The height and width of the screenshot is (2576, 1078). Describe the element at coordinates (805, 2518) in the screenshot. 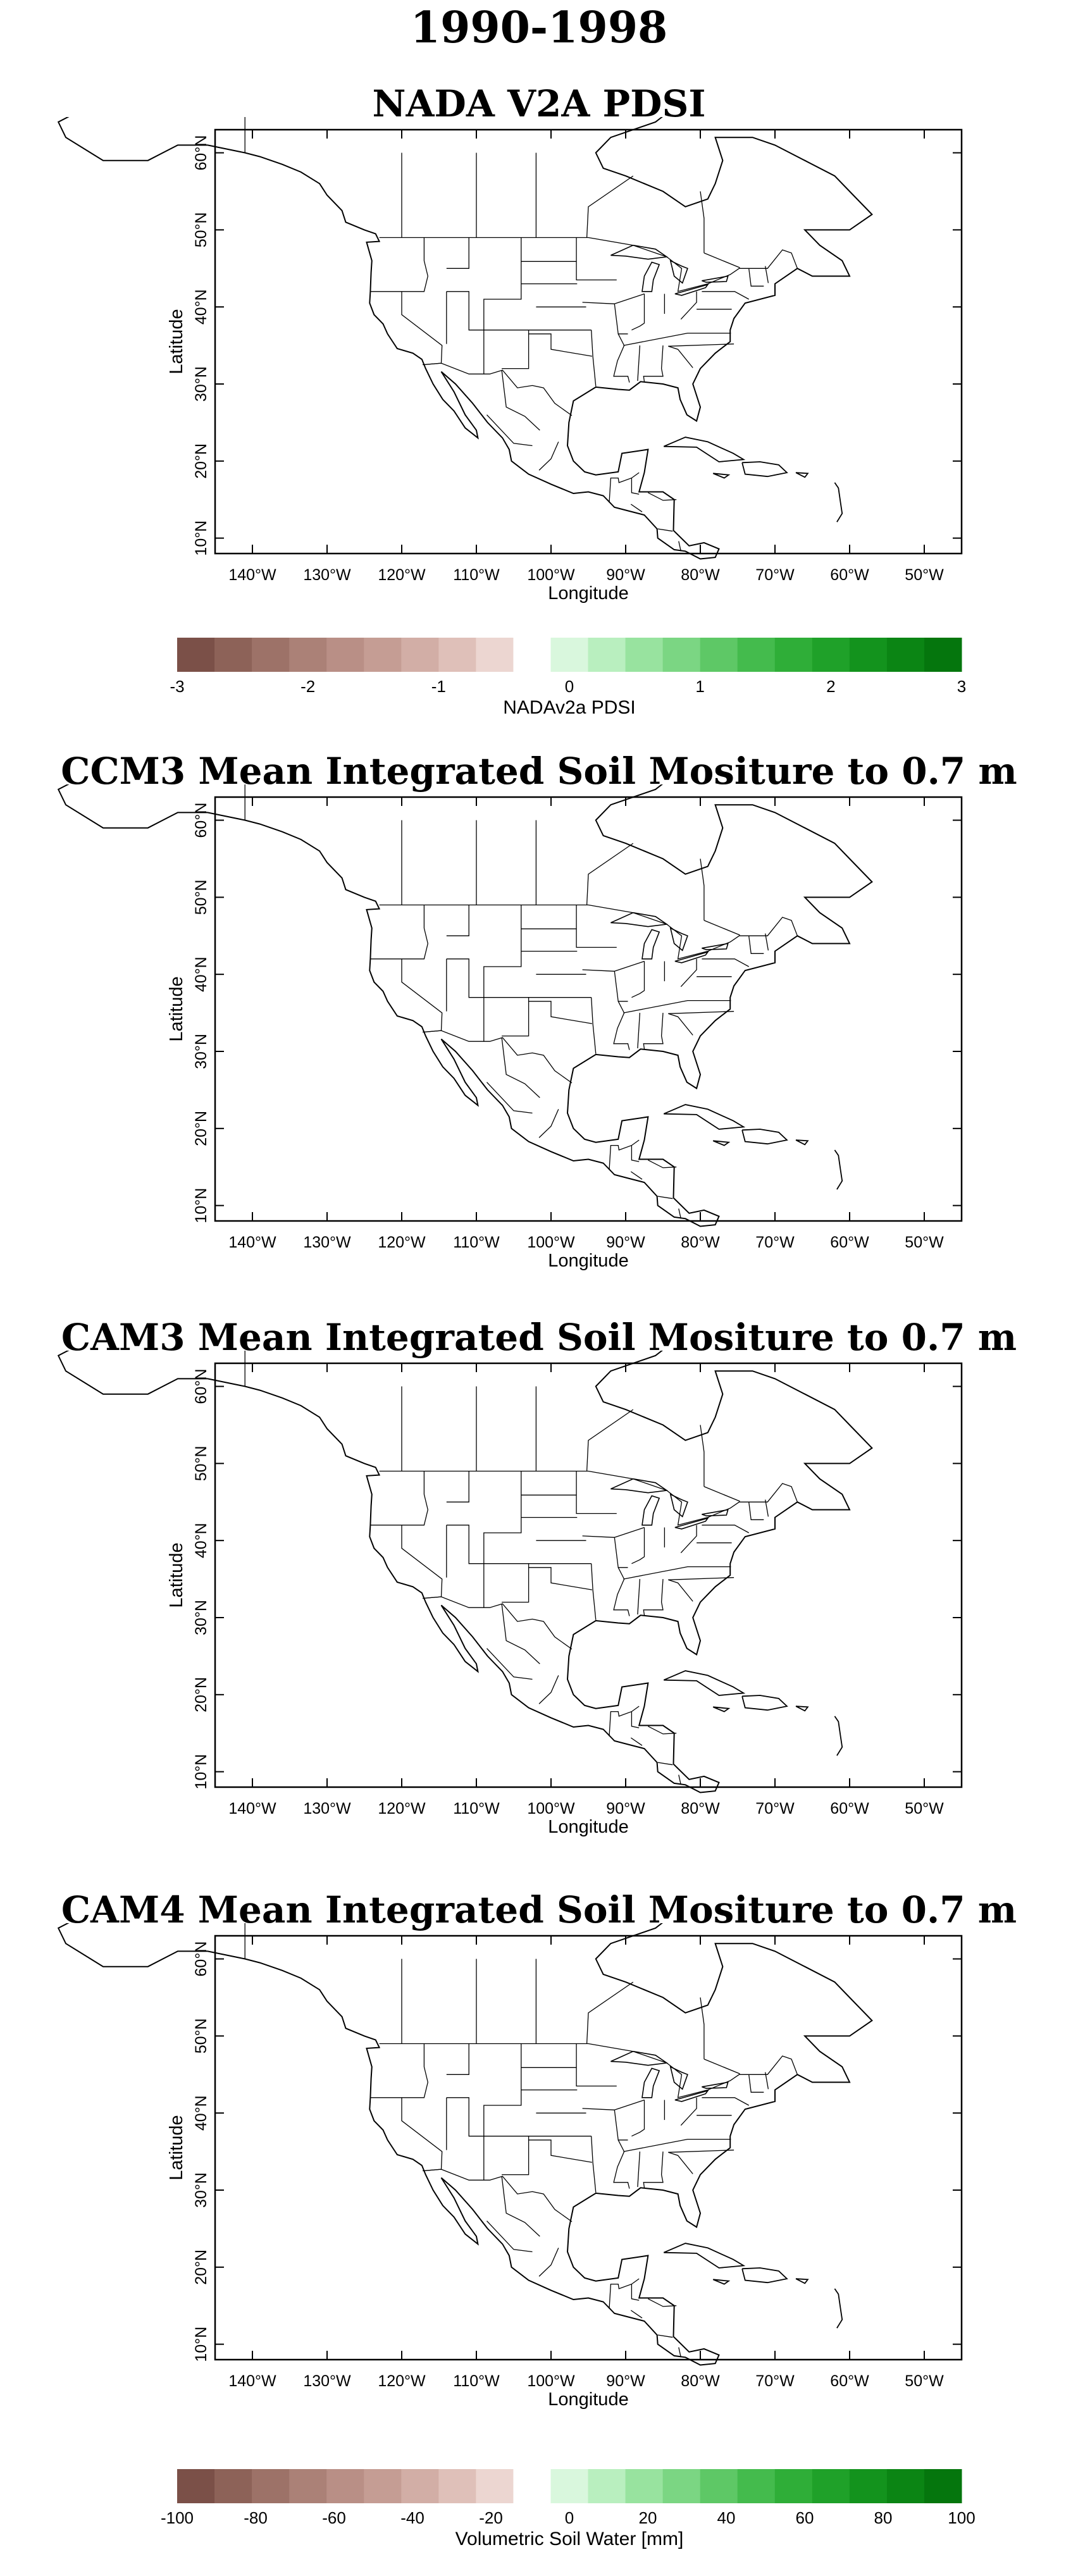

I see `colorbar-tick-label: 60` at that location.